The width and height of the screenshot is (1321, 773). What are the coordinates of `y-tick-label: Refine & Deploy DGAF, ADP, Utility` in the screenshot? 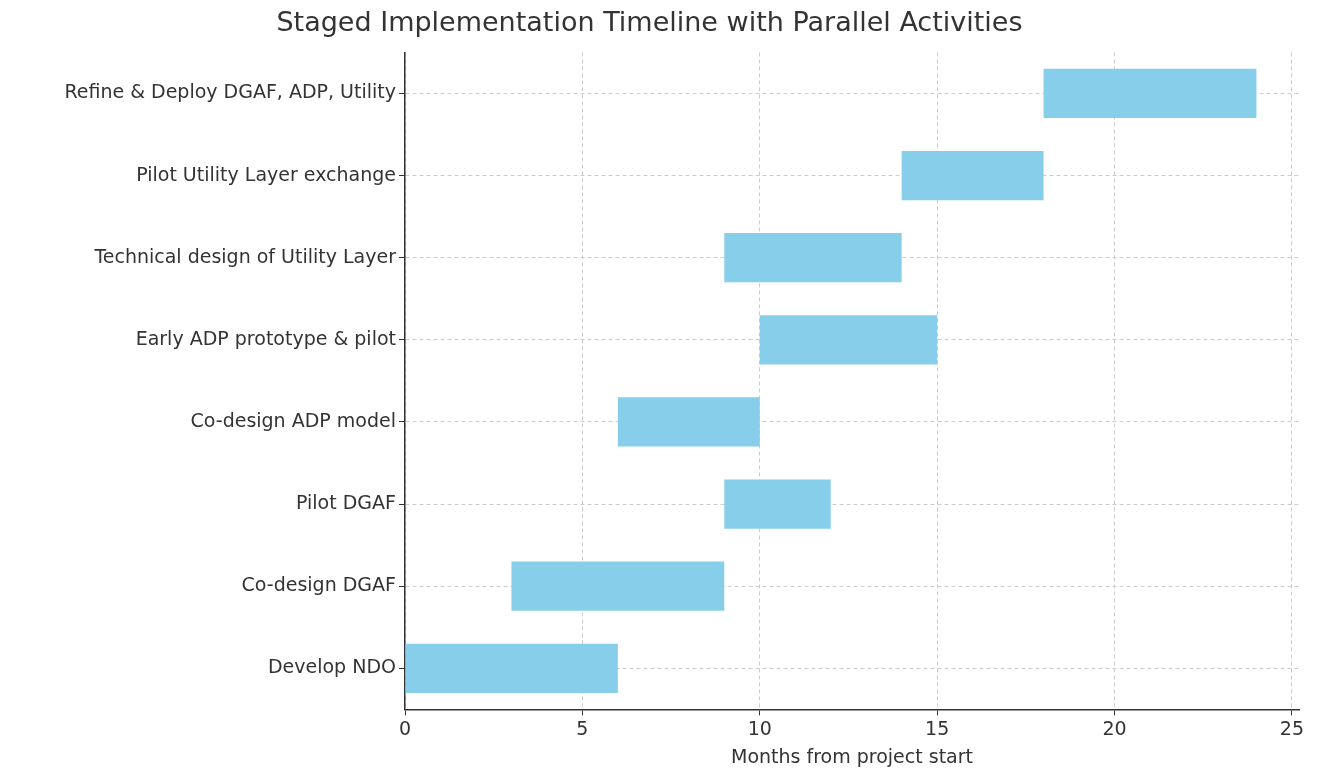 It's located at (230, 91).